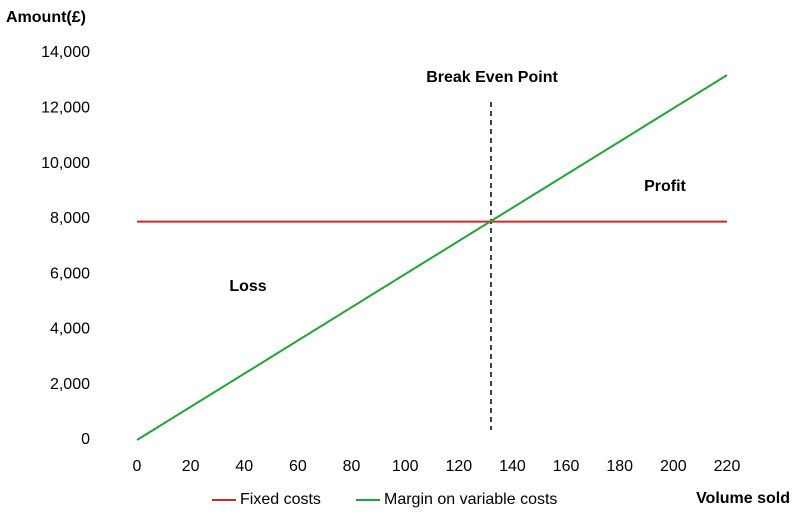 This screenshot has height=525, width=800. Describe the element at coordinates (470, 499) in the screenshot. I see `legend-label: Margin on variable costs` at that location.